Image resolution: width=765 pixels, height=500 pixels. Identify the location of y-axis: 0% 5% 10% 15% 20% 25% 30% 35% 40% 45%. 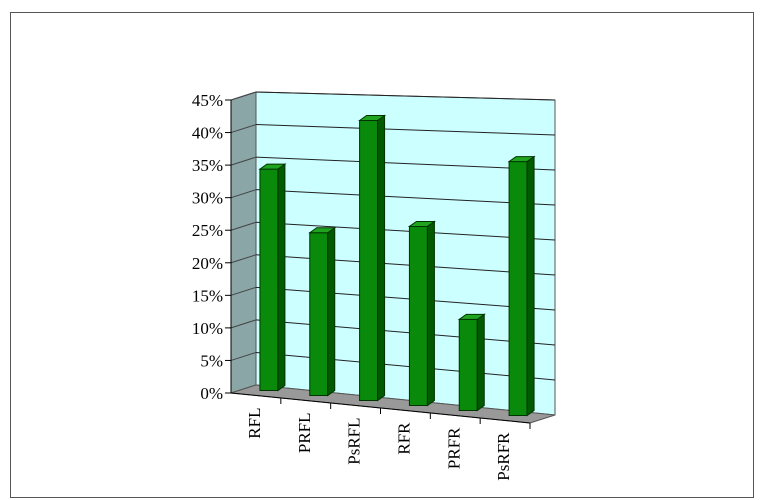
(212, 247).